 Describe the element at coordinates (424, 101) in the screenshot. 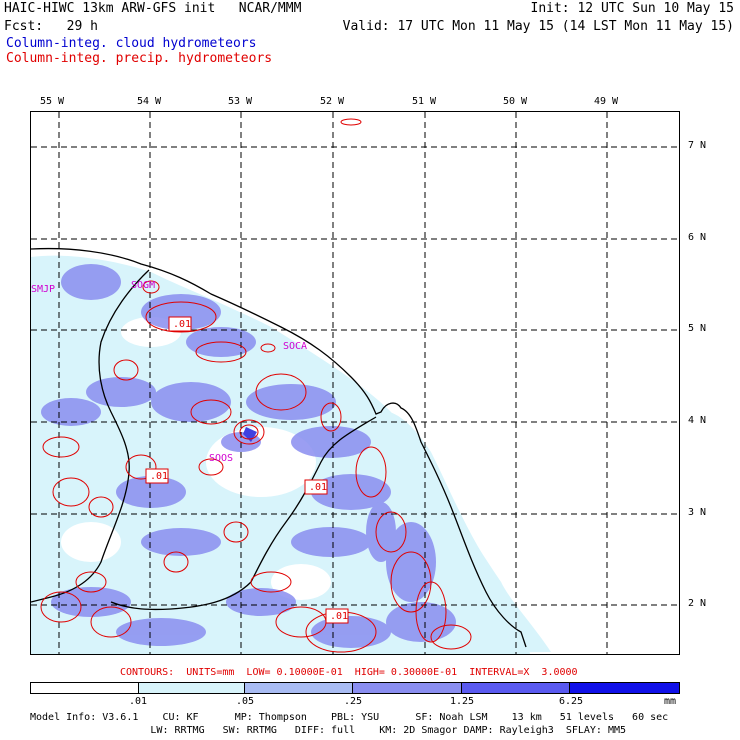

I see `lon-label: 51 W` at that location.